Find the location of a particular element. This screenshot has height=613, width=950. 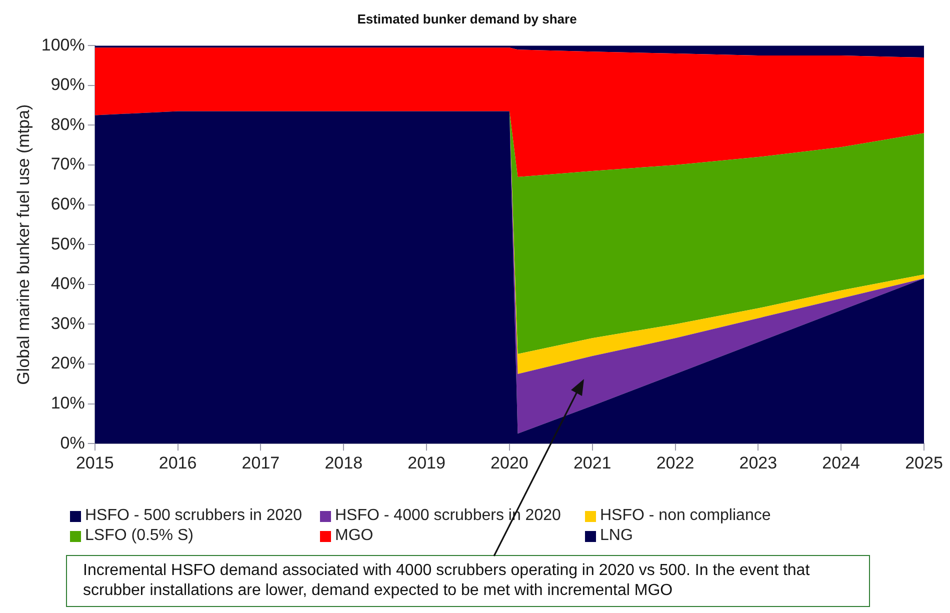

x-tick-label: 2021 is located at coordinates (592, 462).